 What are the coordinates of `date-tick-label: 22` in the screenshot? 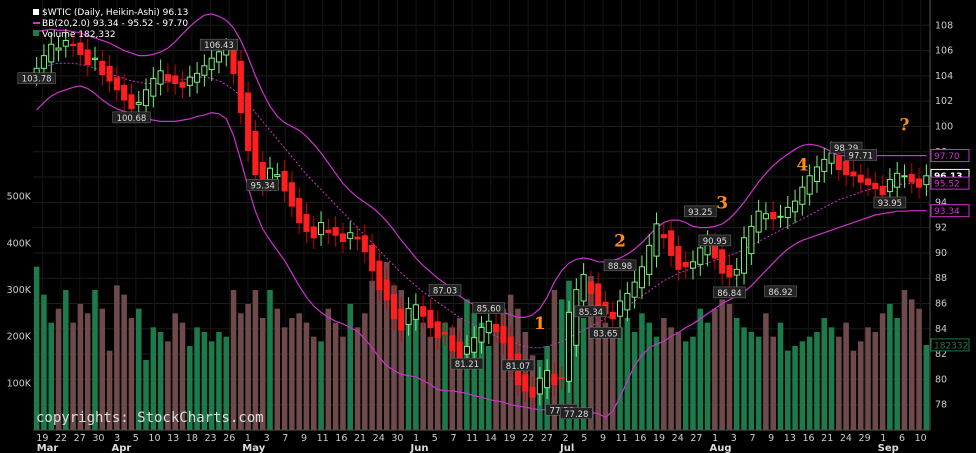 It's located at (61, 438).